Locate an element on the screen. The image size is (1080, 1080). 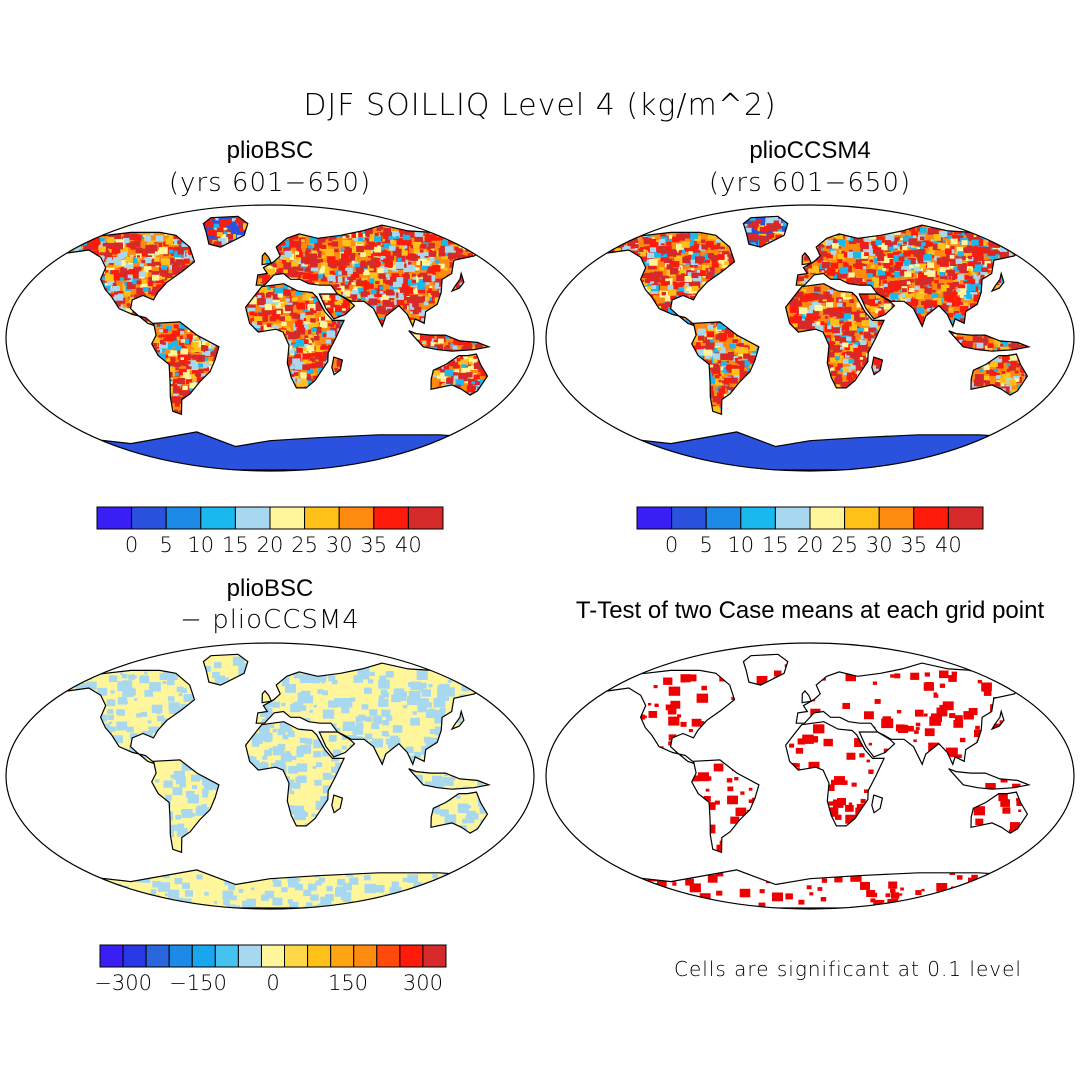
colorbar-plioccsm4: 0 5 10 15 20 25 30 35 40 is located at coordinates (810, 531).